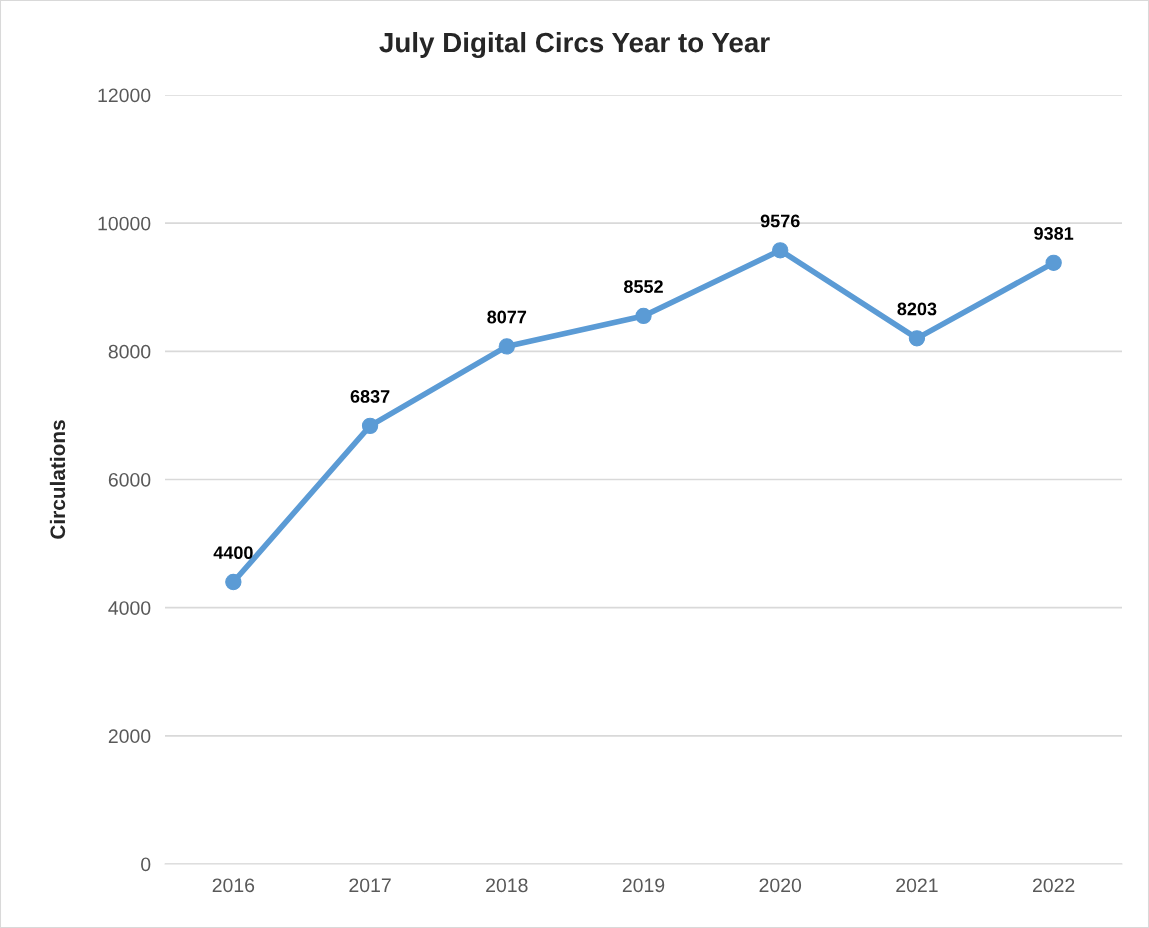 The height and width of the screenshot is (928, 1149). Describe the element at coordinates (129, 736) in the screenshot. I see `y-tick-label: 2000` at that location.